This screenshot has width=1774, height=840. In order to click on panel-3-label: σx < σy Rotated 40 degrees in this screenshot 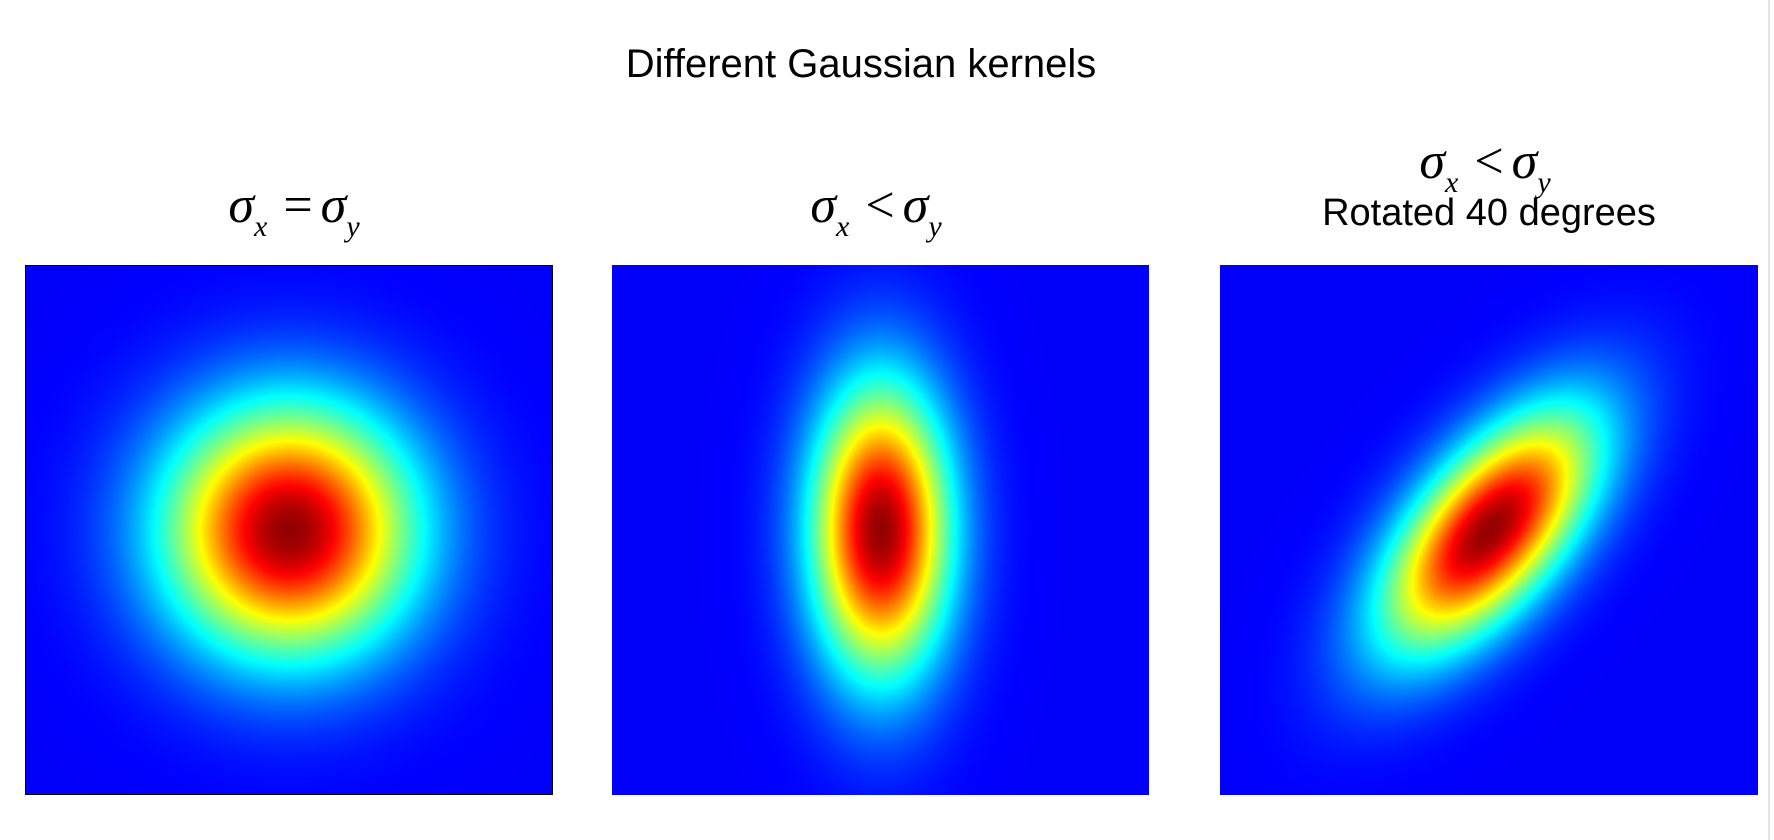, I will do `click(1489, 186)`.